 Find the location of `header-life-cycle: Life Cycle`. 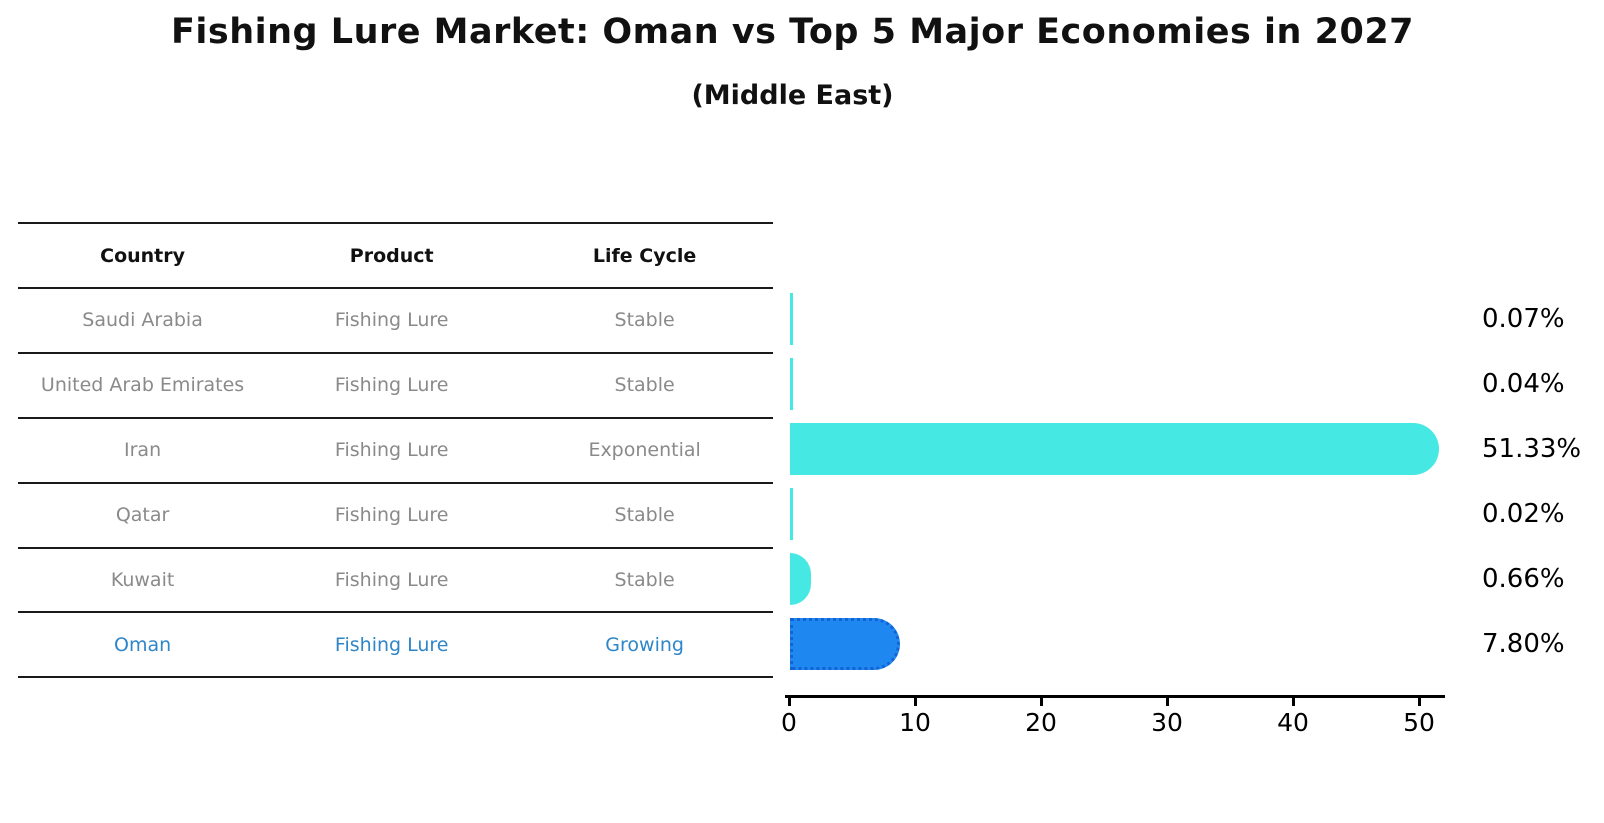

header-life-cycle: Life Cycle is located at coordinates (644, 255).